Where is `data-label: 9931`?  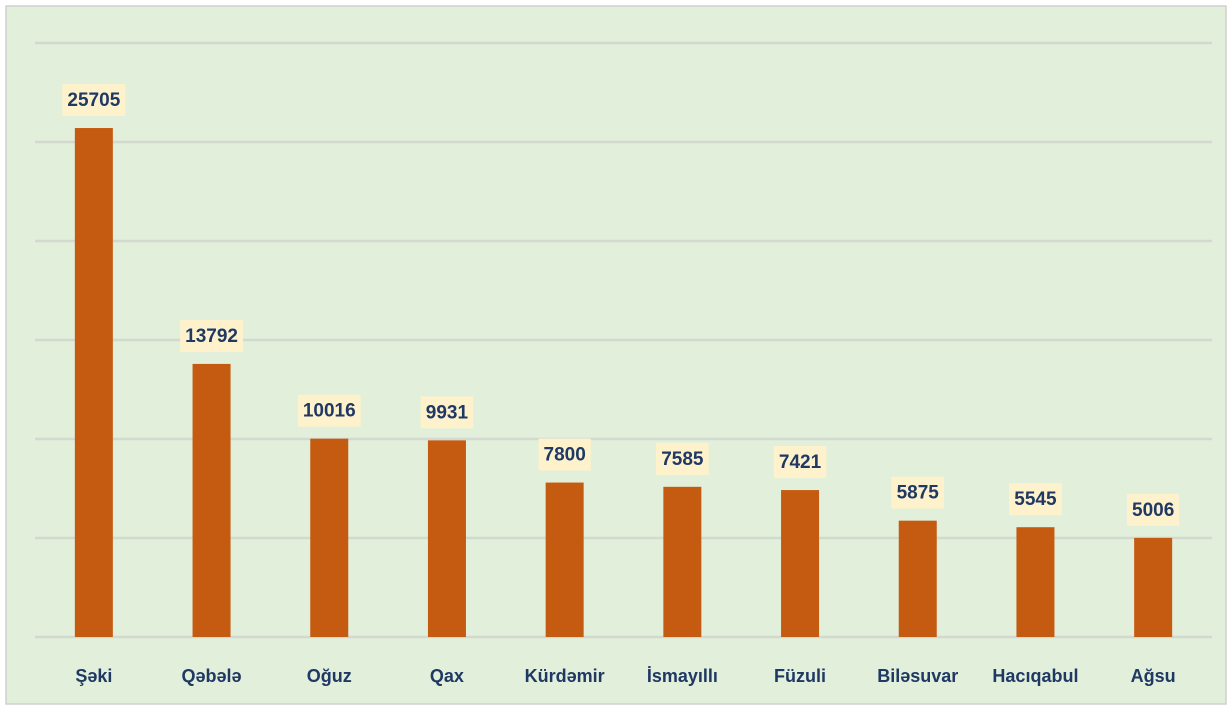 data-label: 9931 is located at coordinates (447, 412).